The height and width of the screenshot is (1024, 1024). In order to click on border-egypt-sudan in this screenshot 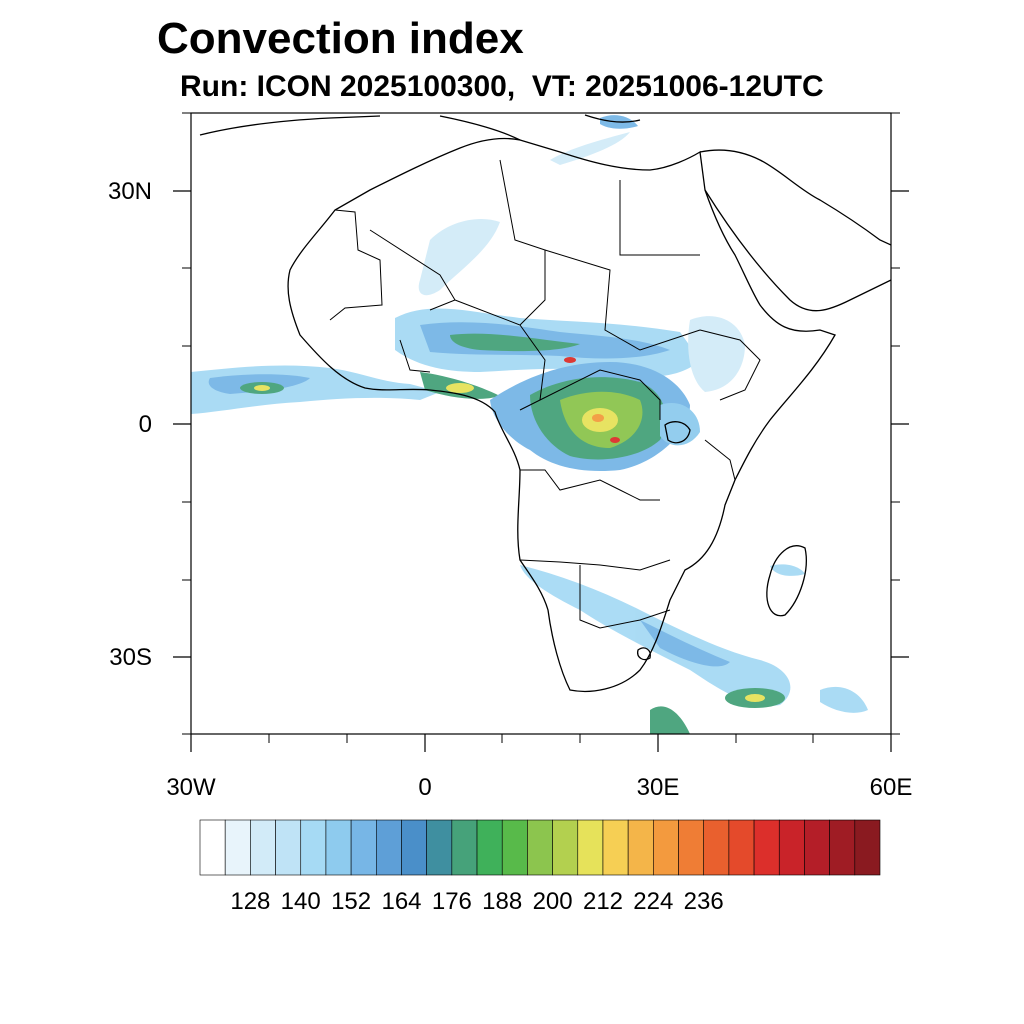, I will do `click(659, 218)`.